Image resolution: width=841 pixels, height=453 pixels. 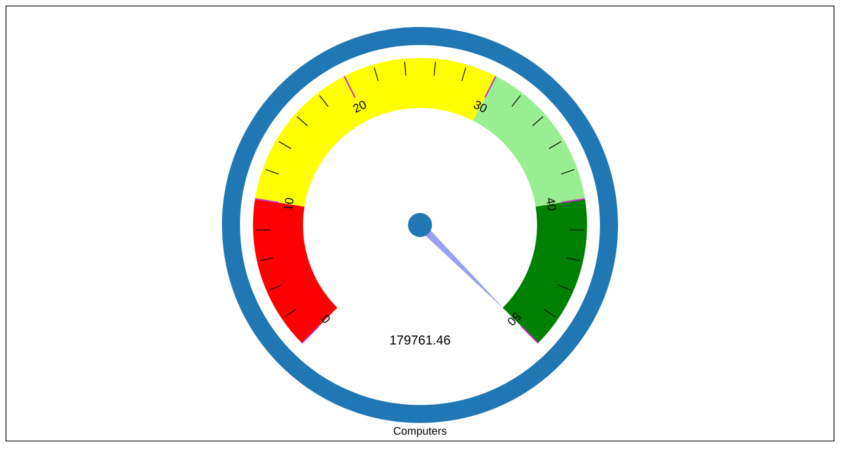 I want to click on text: 179761.46, so click(x=420, y=340).